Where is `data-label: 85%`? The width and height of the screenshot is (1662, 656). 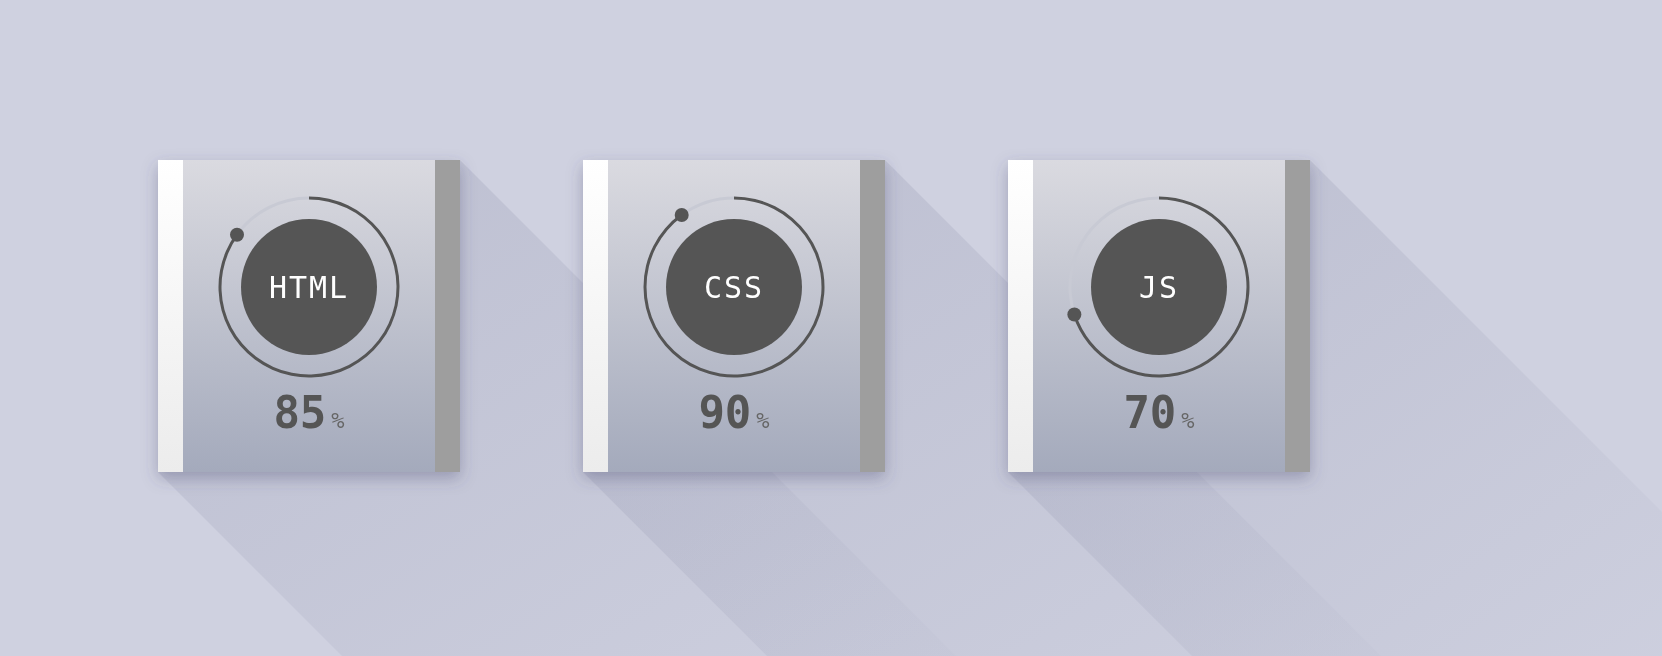 data-label: 85% is located at coordinates (309, 412).